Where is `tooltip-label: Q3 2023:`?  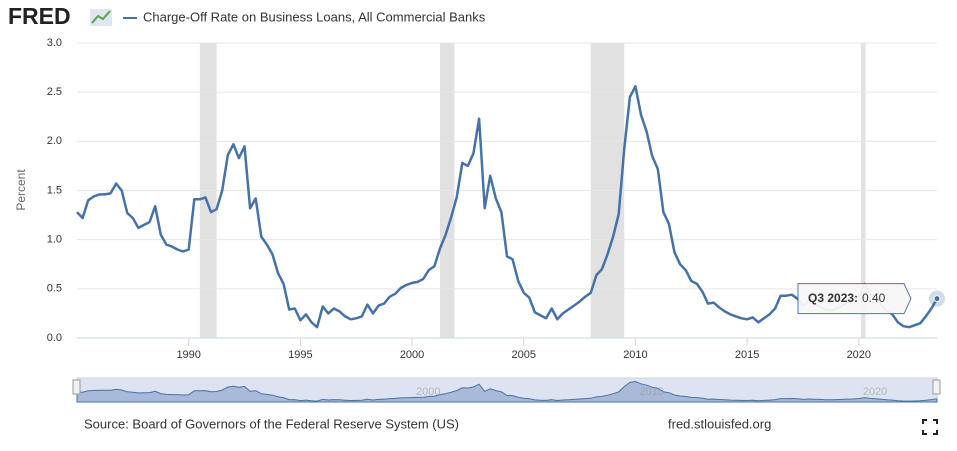 tooltip-label: Q3 2023: is located at coordinates (833, 298).